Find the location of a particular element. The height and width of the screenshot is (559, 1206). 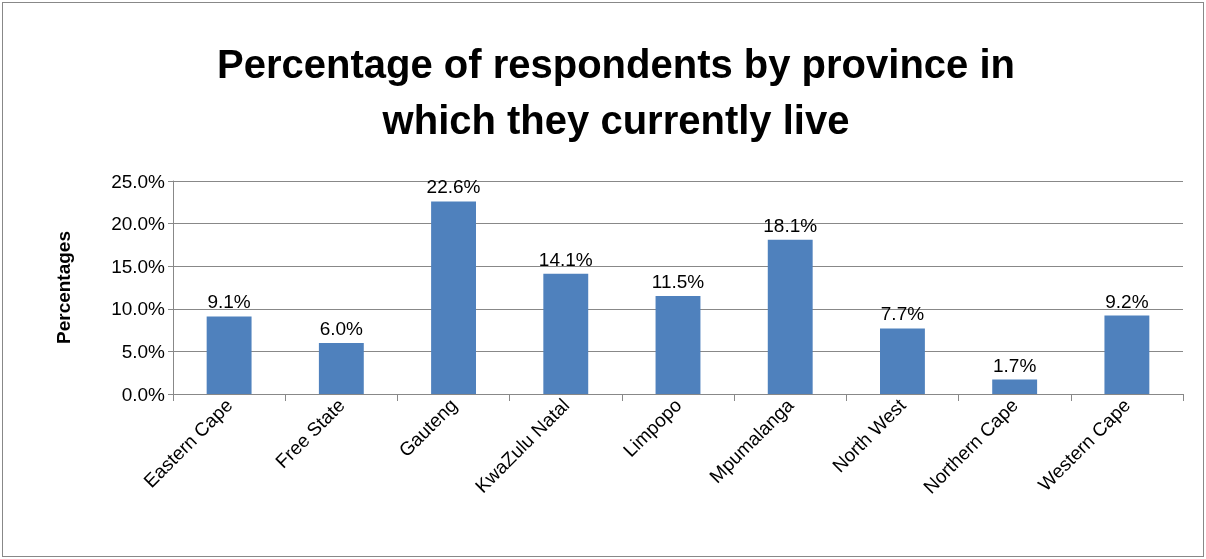

y-axis-title: Percentages is located at coordinates (63, 287).